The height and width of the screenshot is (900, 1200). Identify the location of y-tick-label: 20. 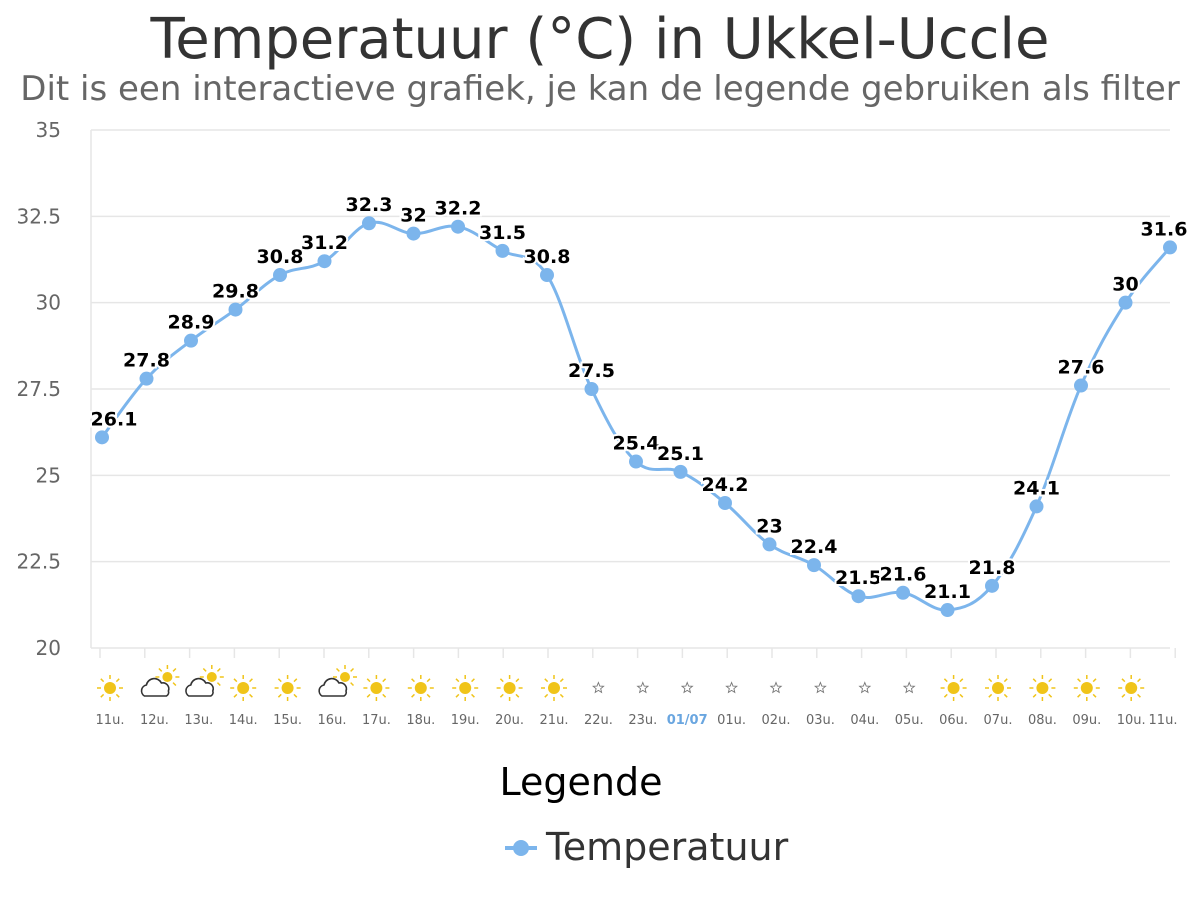
(48, 648).